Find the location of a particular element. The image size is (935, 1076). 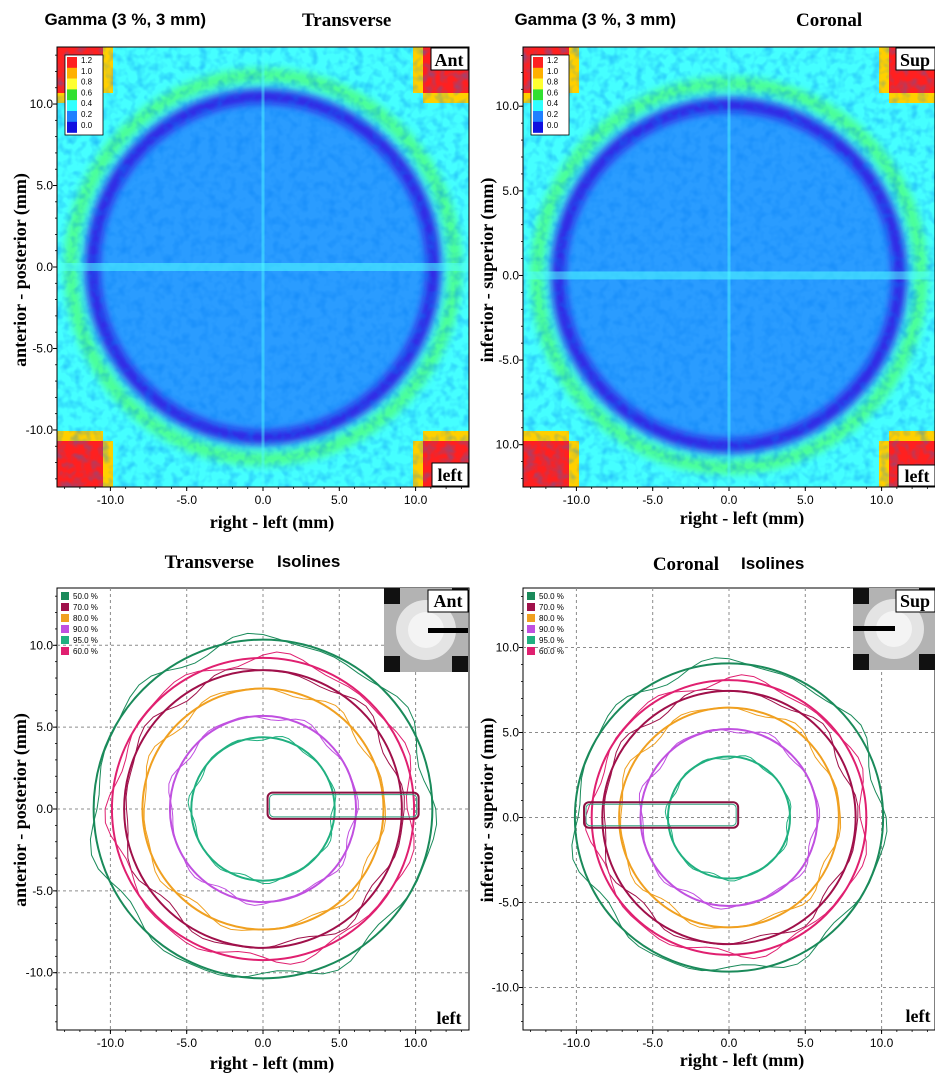

orientation-label-ant: Ant is located at coordinates (448, 60).